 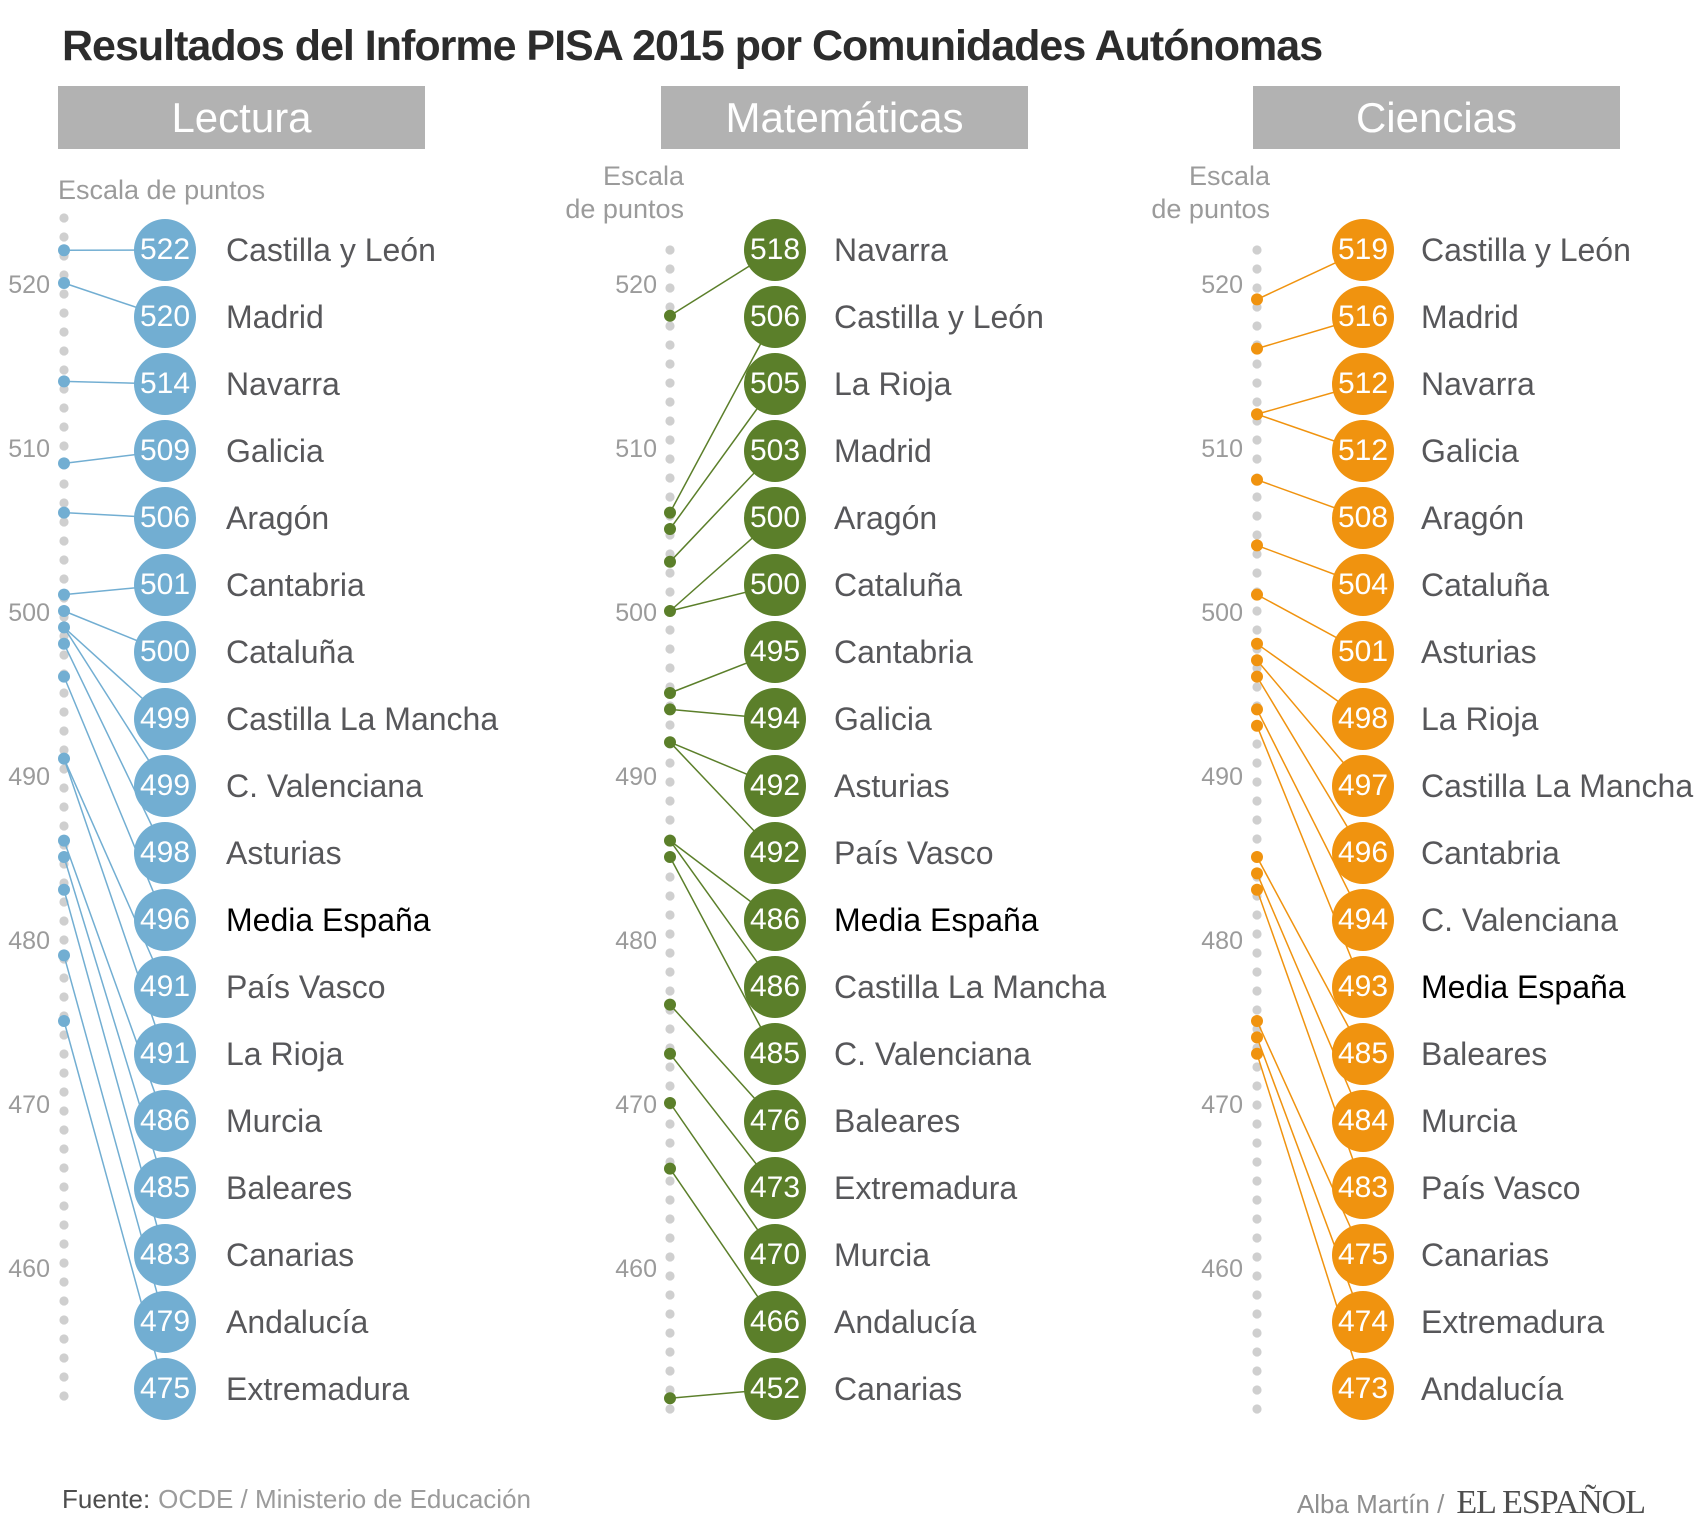 What do you see at coordinates (296, 1499) in the screenshot?
I see `source-note: Fuente: OCDE / Ministerio de Educación` at bounding box center [296, 1499].